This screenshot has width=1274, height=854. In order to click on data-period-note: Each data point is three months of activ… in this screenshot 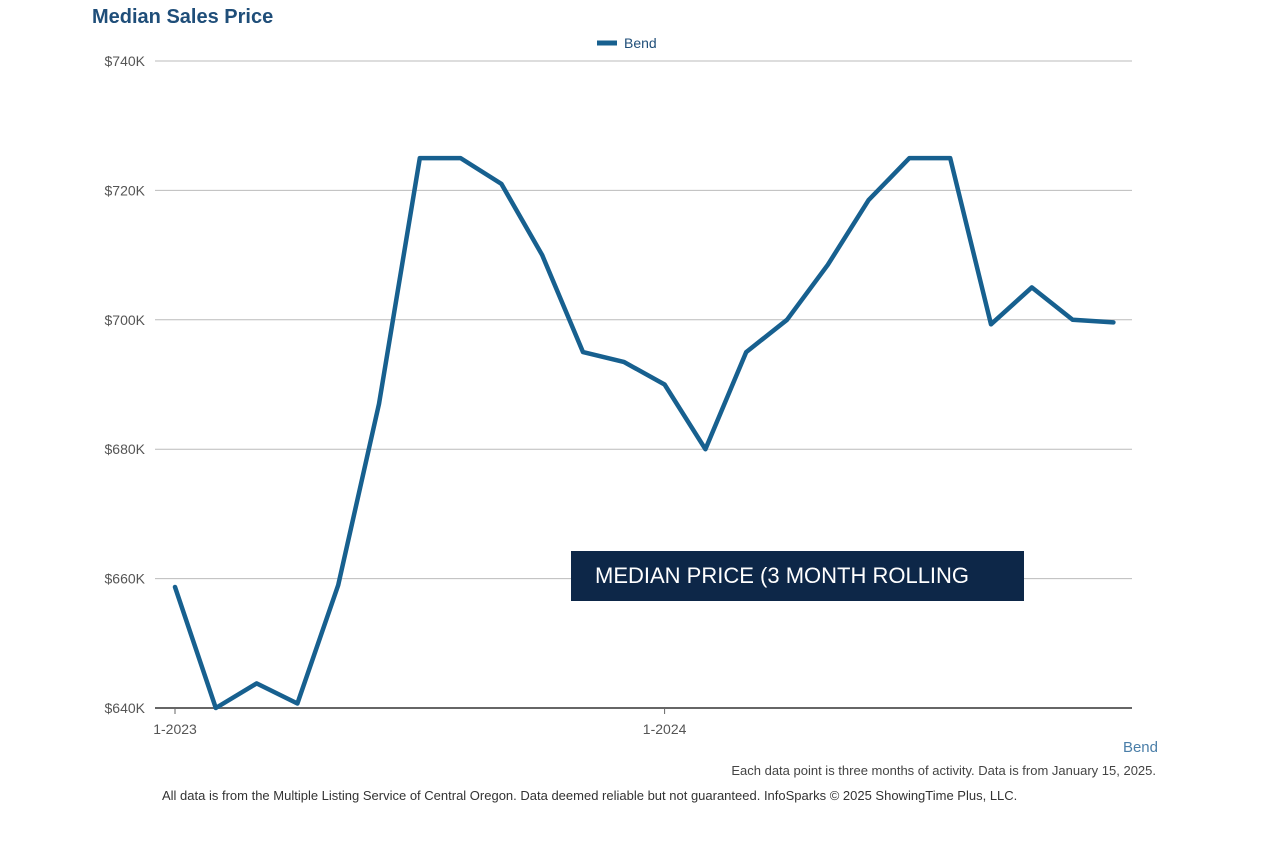, I will do `click(943, 770)`.